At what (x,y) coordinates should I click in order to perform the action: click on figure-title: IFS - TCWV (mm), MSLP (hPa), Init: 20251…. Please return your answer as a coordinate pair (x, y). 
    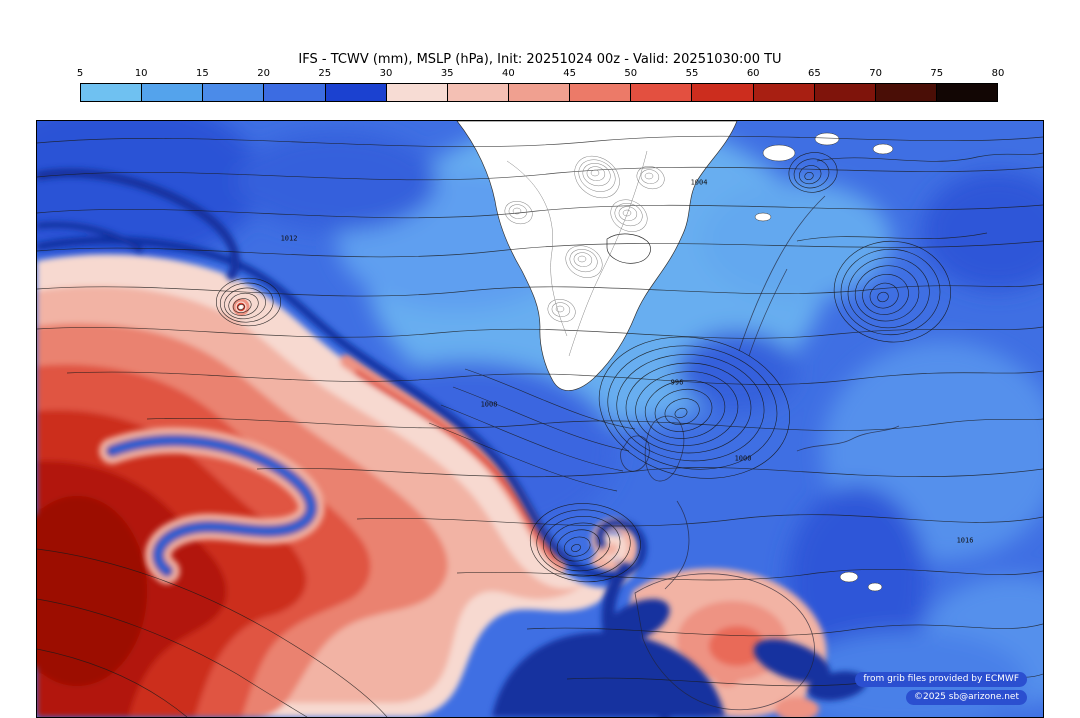
    Looking at the image, I should click on (540, 59).